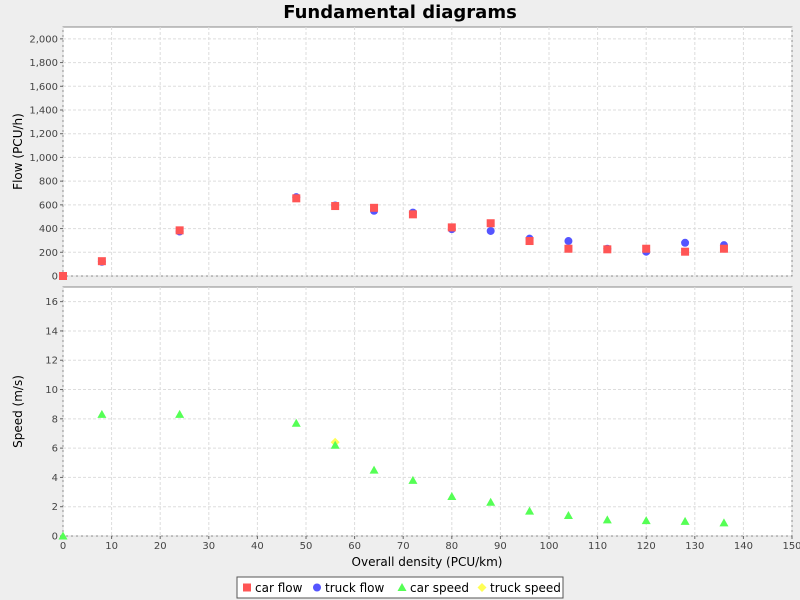 This screenshot has height=600, width=800. Describe the element at coordinates (317, 587) in the screenshot. I see `legend-marker-truck-flow` at that location.